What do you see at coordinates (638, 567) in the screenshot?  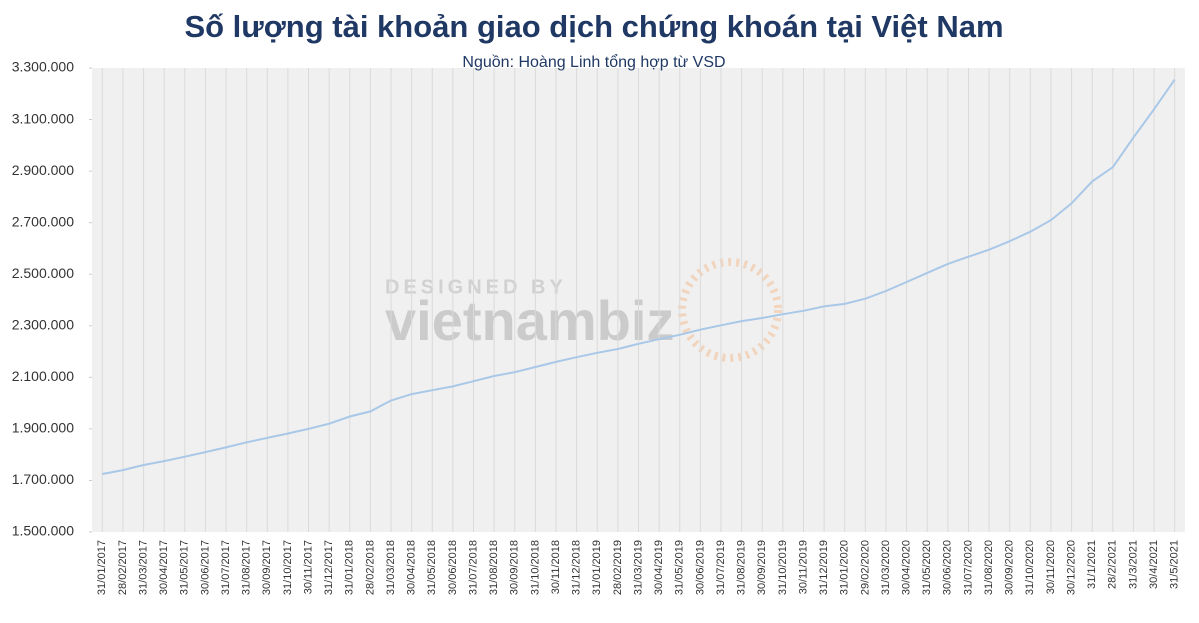 I see `x-tick-label: 31/03/2019` at bounding box center [638, 567].